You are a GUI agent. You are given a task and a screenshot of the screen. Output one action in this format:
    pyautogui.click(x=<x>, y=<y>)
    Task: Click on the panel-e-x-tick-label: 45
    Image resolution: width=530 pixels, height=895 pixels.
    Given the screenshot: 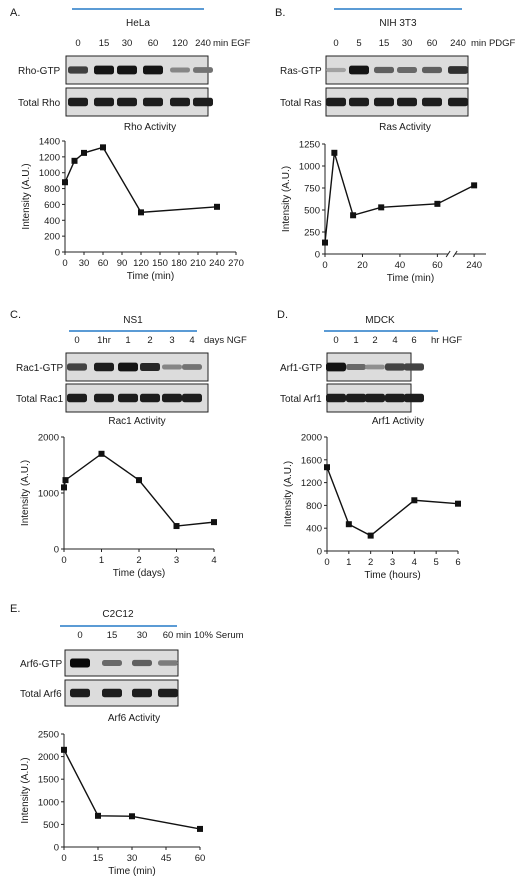 What is the action you would take?
    pyautogui.click(x=166, y=858)
    